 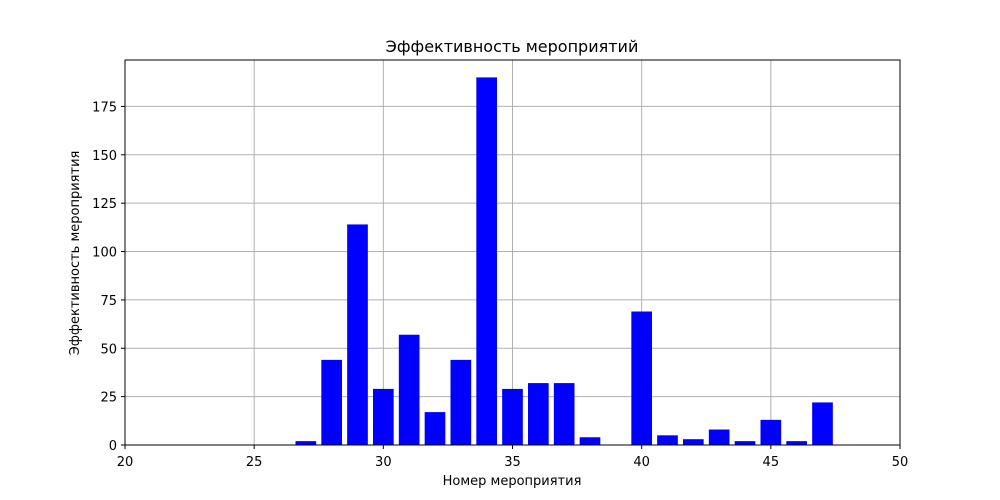 I want to click on x-tick-label: 45, so click(x=771, y=462).